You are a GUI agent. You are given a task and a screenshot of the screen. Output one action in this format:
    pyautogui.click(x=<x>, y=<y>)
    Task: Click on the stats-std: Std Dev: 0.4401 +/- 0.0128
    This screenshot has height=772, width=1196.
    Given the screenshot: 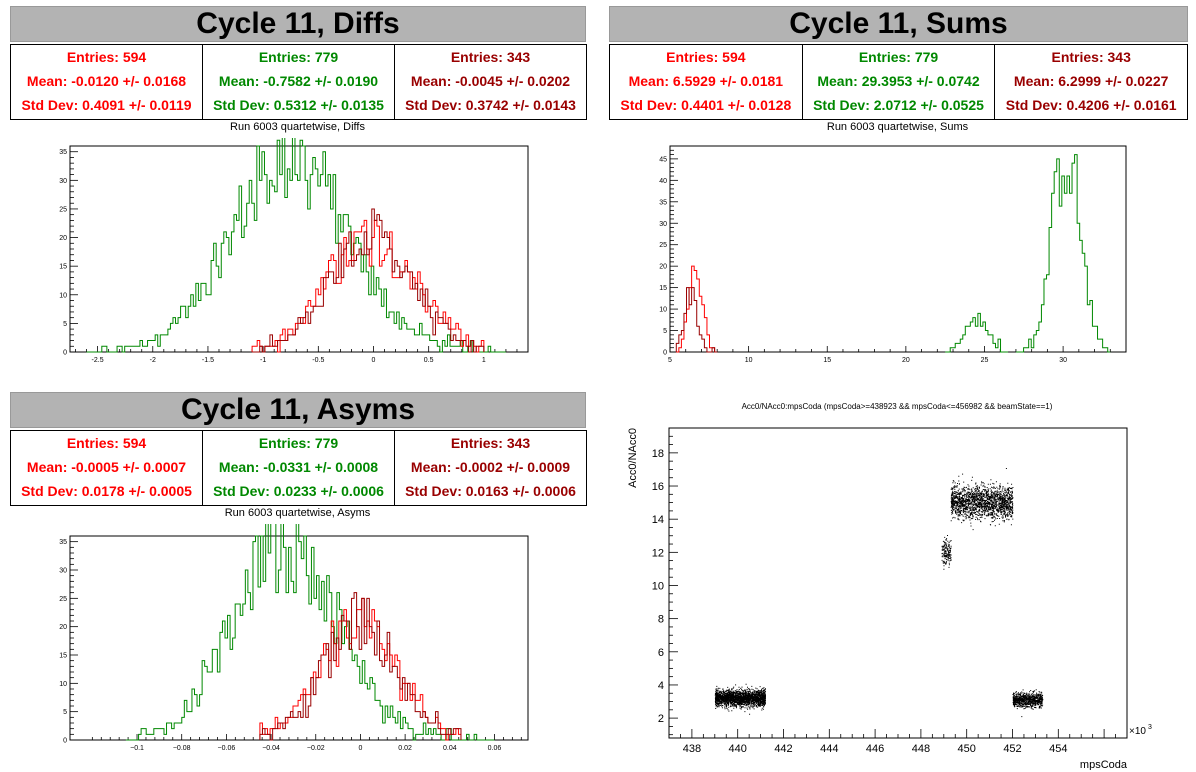 What is the action you would take?
    pyautogui.click(x=706, y=105)
    